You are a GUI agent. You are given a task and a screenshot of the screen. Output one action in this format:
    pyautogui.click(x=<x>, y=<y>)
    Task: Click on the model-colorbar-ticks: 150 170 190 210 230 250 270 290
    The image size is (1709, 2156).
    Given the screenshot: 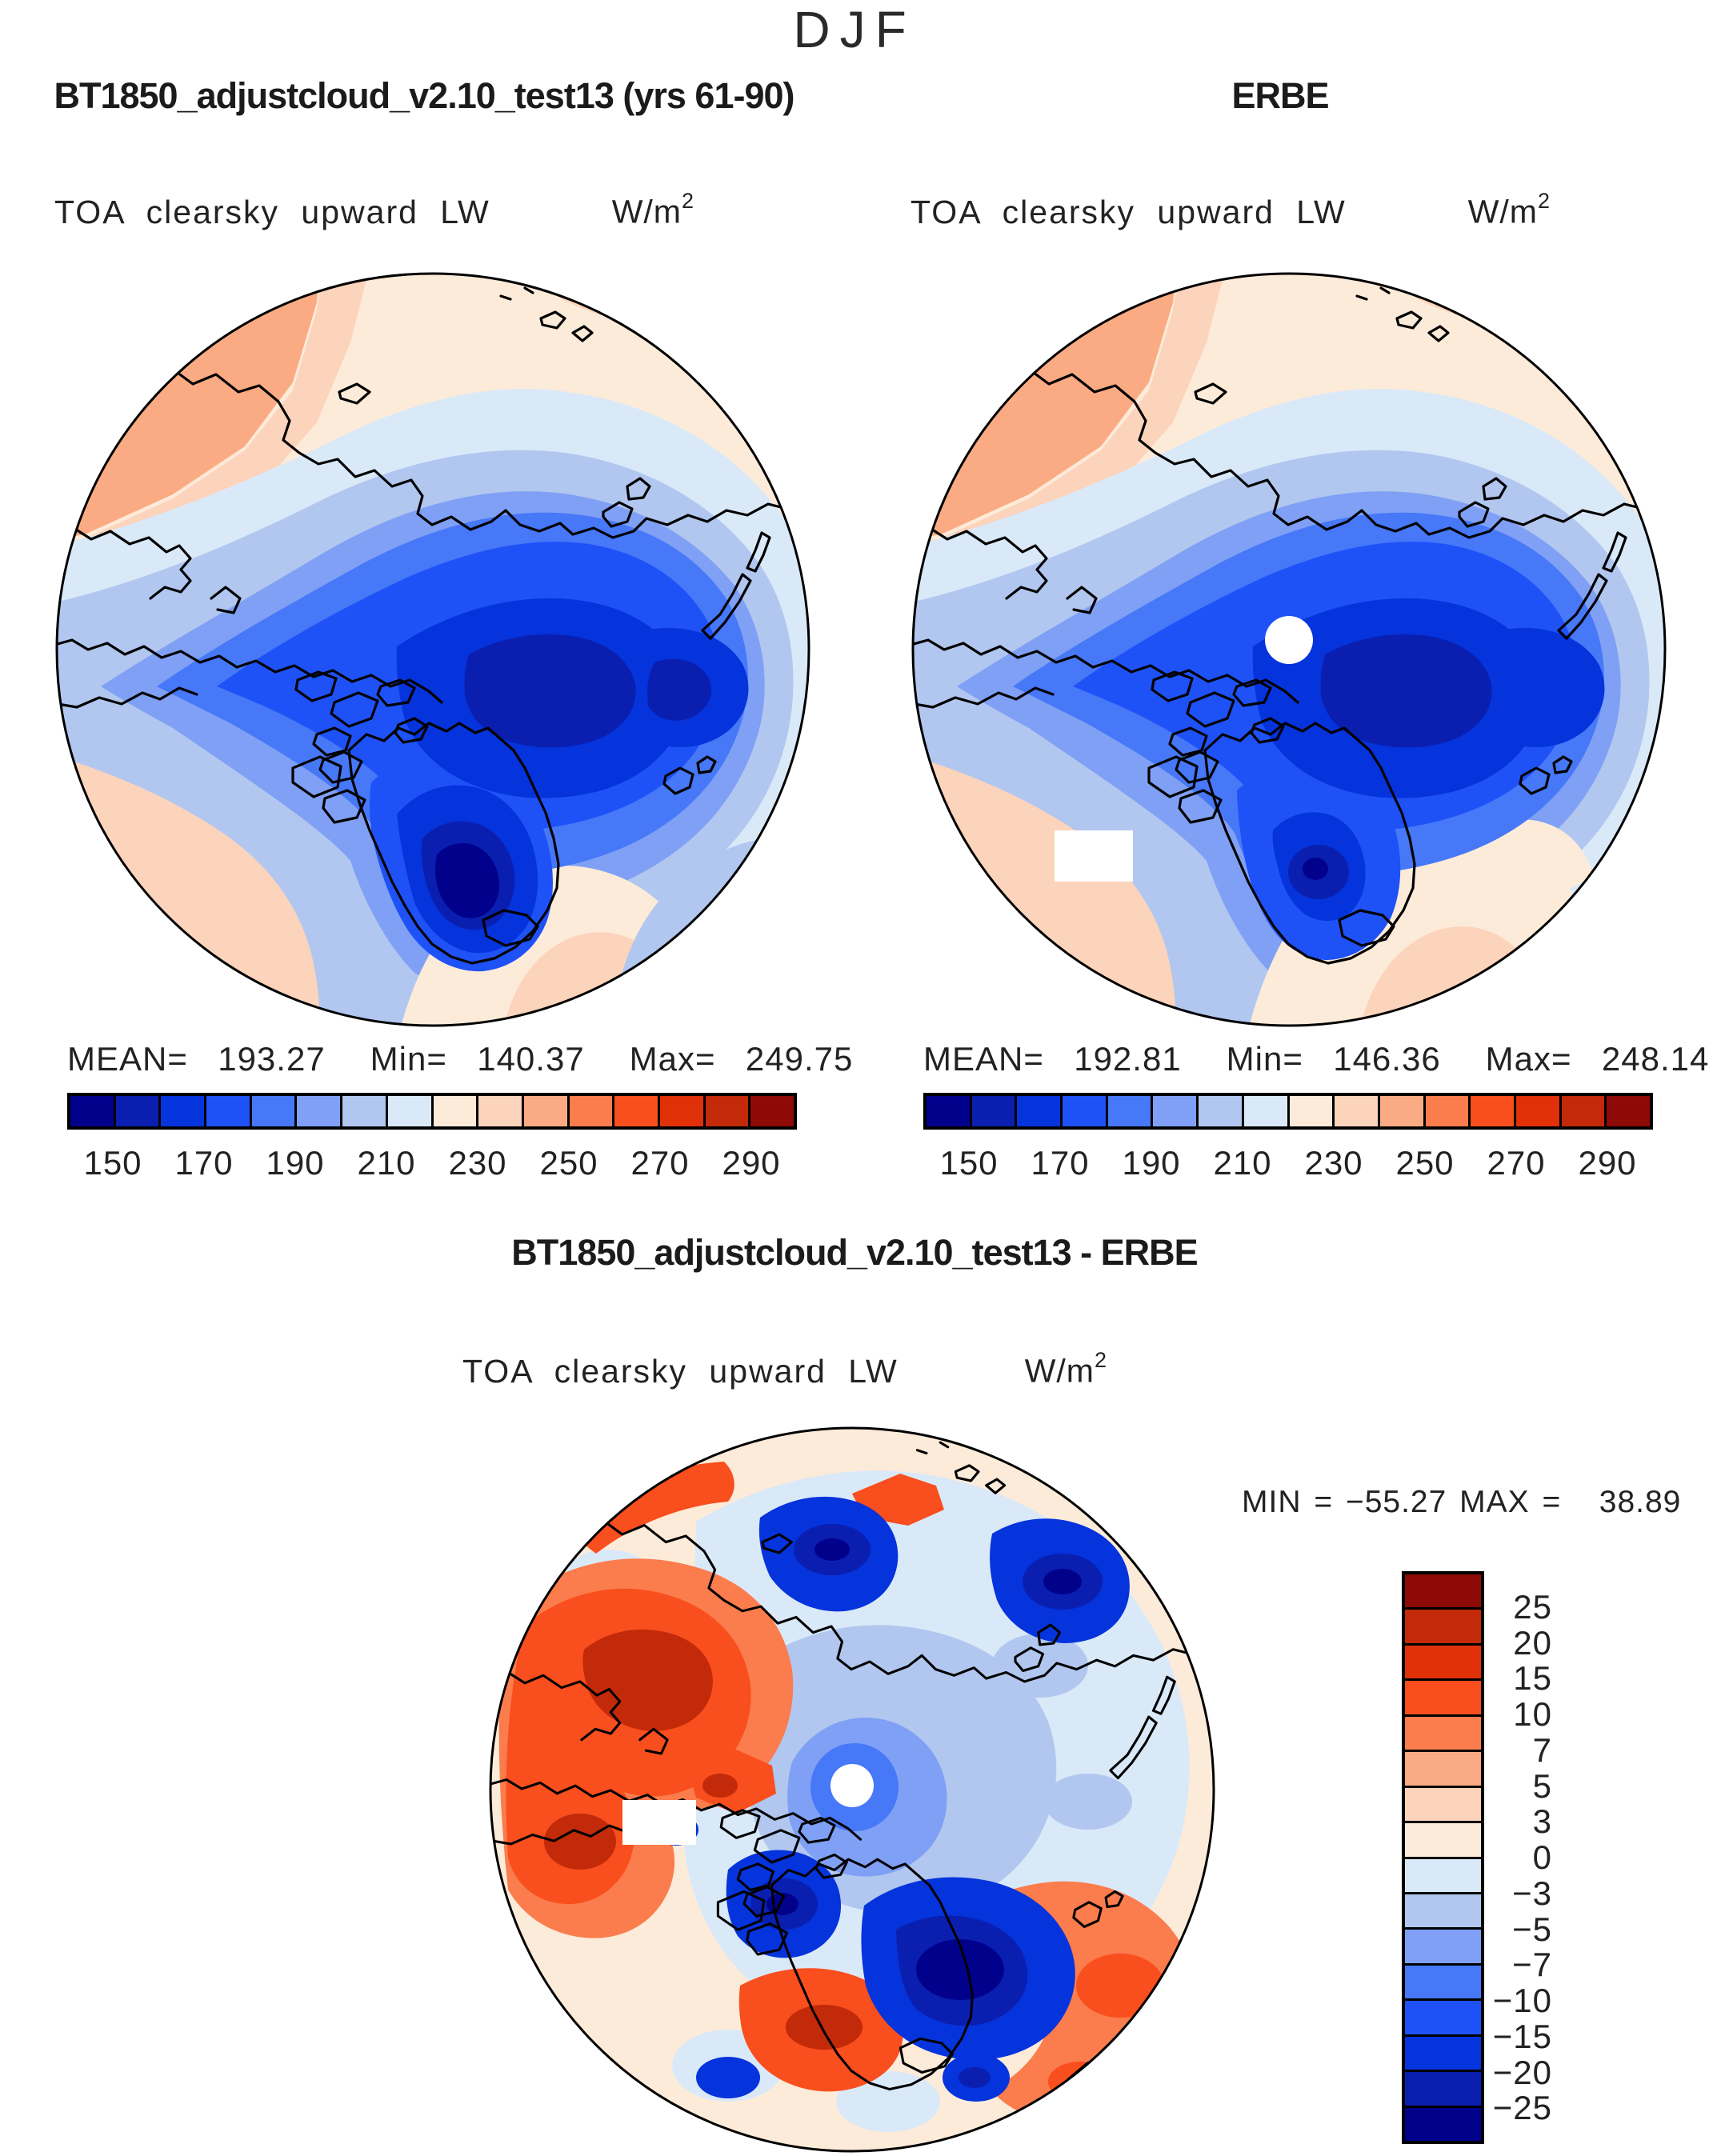 What is the action you would take?
    pyautogui.click(x=432, y=1166)
    